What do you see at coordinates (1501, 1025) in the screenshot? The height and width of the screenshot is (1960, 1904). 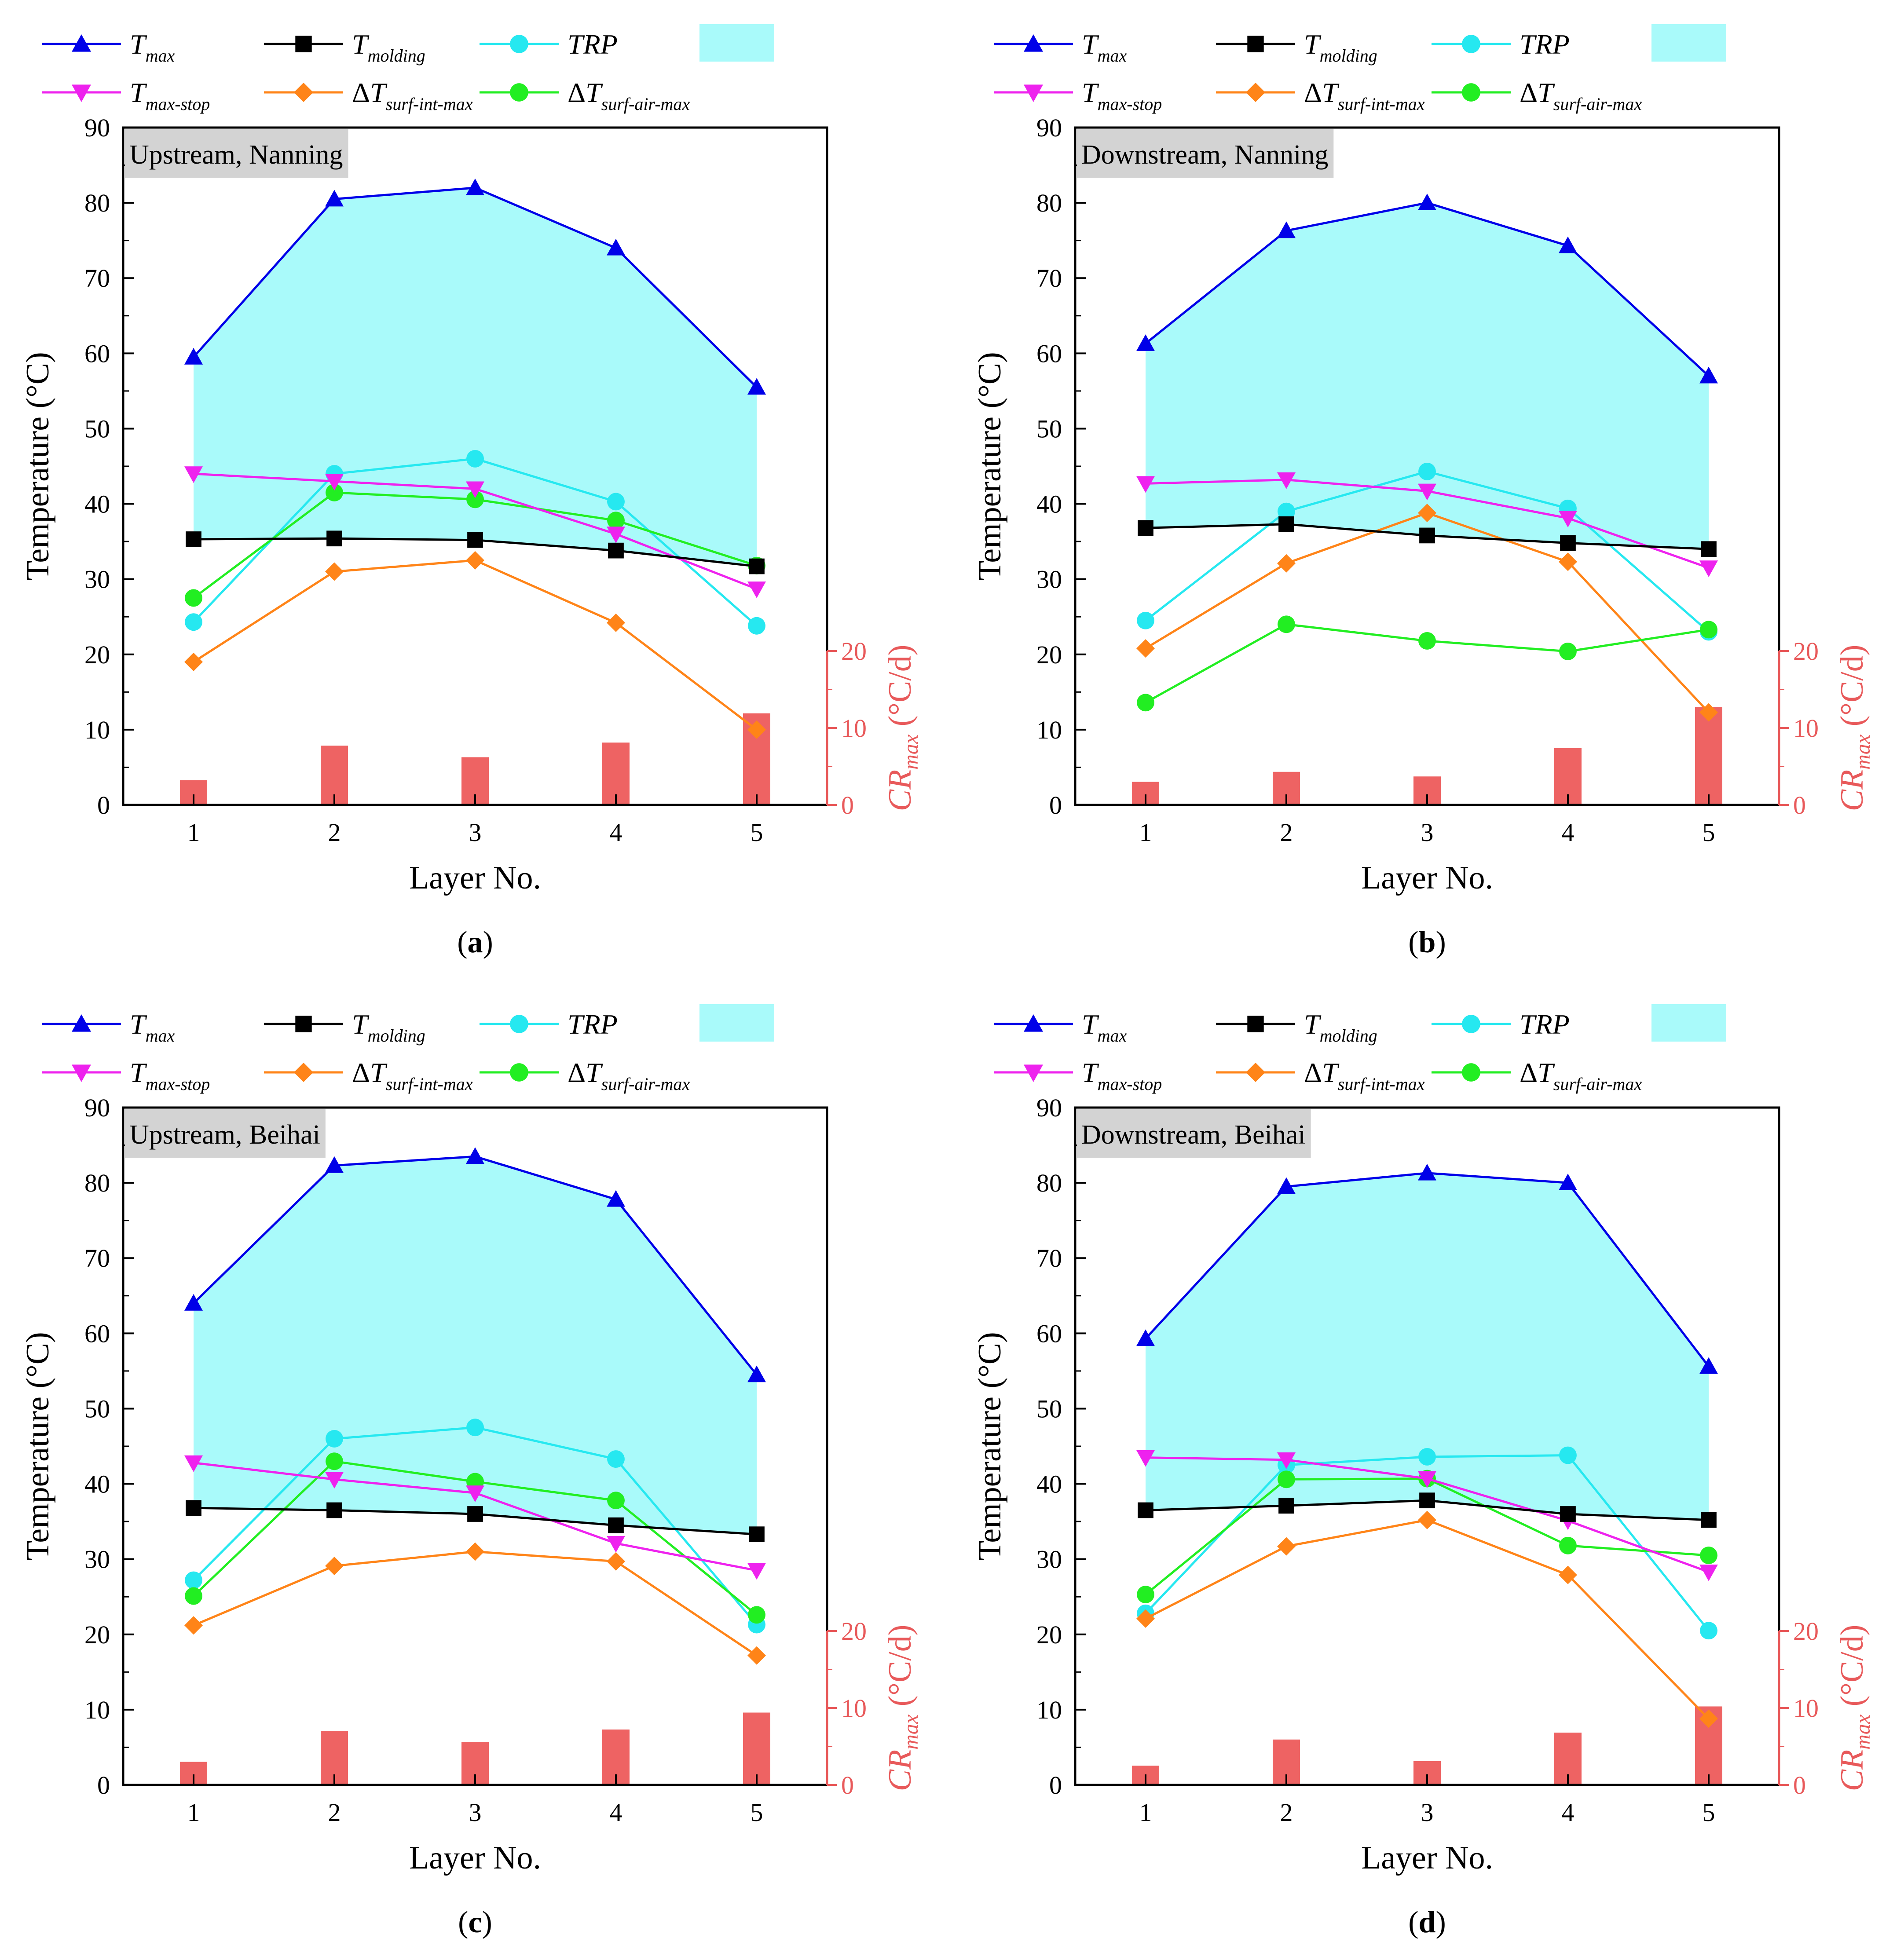 I see `legend-item-trp: TRP` at bounding box center [1501, 1025].